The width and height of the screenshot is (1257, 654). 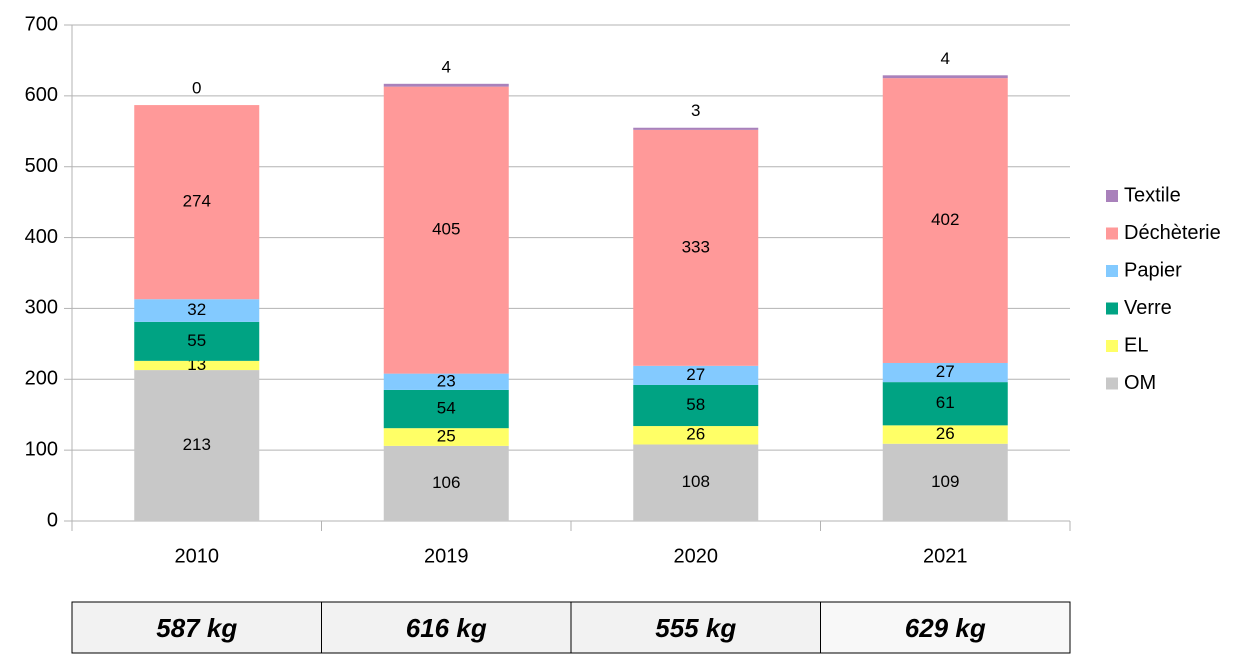 I want to click on legend-label: EL, so click(x=1136, y=345).